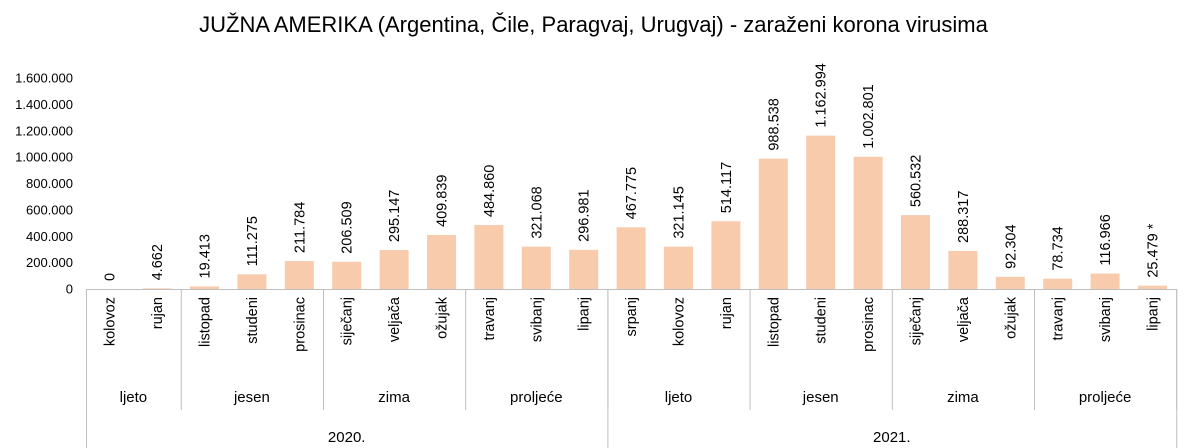 This screenshot has height=448, width=1187. I want to click on y-tick-label: 1.600.000, so click(44, 78).